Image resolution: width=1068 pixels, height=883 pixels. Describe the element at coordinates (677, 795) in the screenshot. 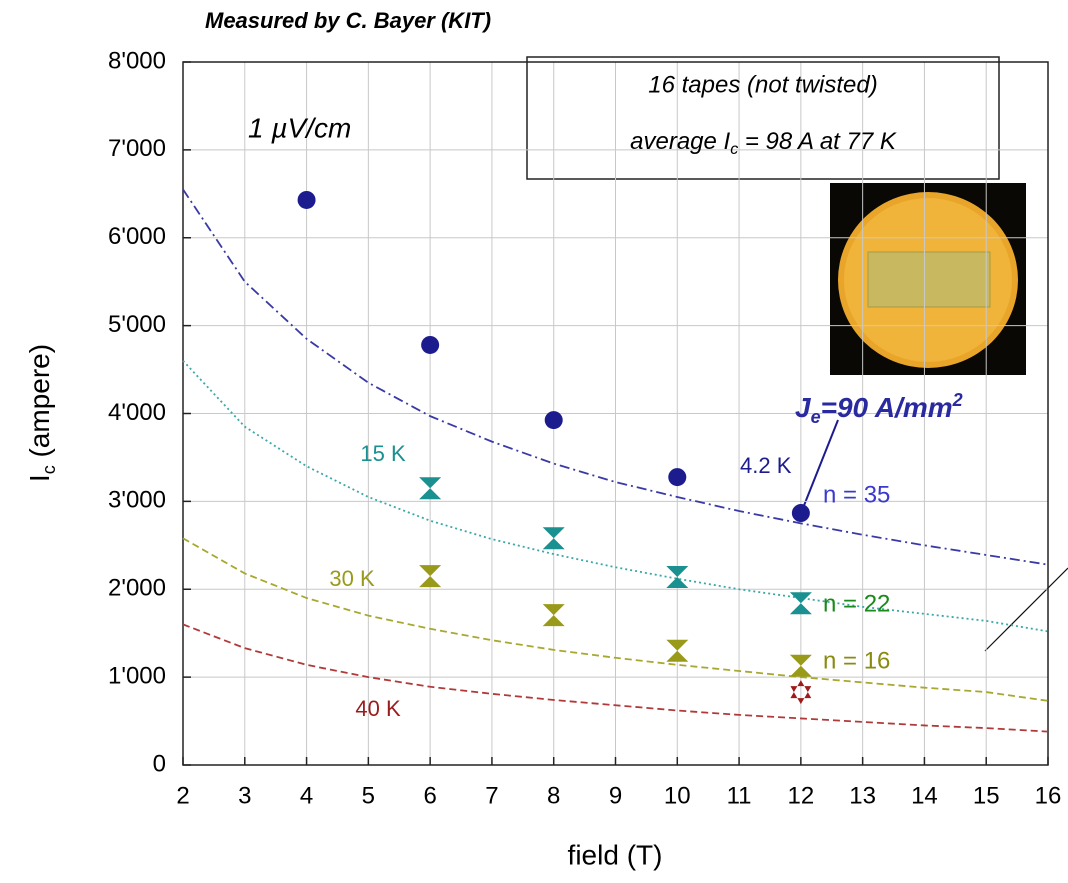

I see `x-tick-label: 10` at that location.